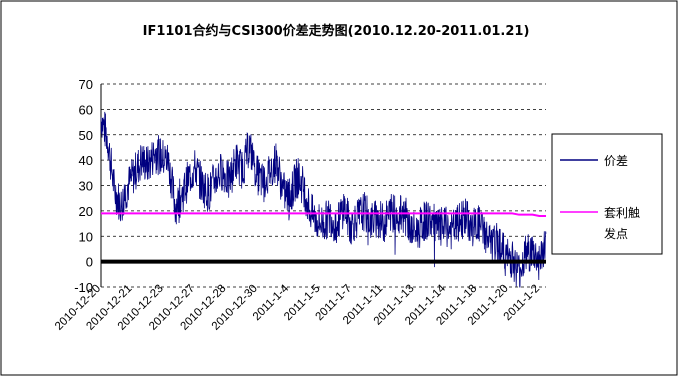 The height and width of the screenshot is (376, 678). Describe the element at coordinates (616, 161) in the screenshot. I see `legend-label-spread: 价差` at that location.